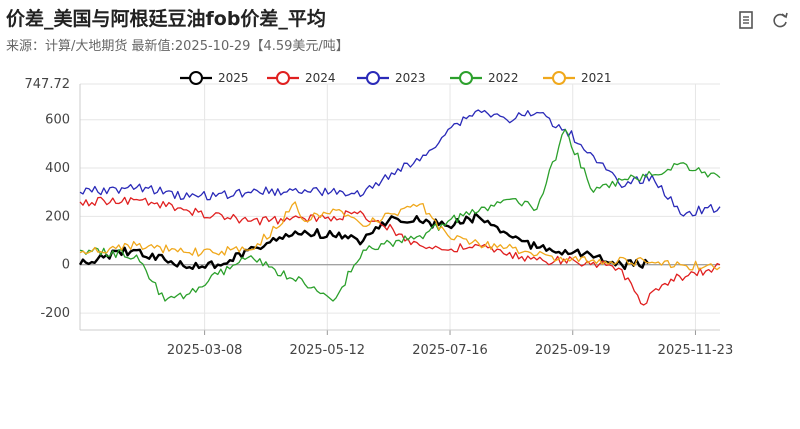 This screenshot has height=429, width=800. What do you see at coordinates (283, 78) in the screenshot?
I see `legend-marker-2024` at bounding box center [283, 78].